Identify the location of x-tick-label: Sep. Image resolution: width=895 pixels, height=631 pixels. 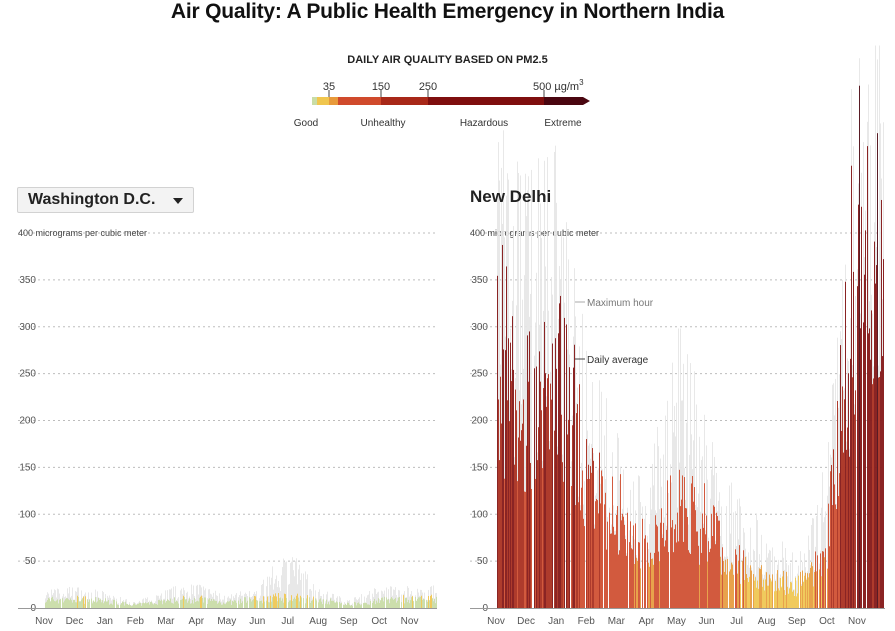
(349, 621).